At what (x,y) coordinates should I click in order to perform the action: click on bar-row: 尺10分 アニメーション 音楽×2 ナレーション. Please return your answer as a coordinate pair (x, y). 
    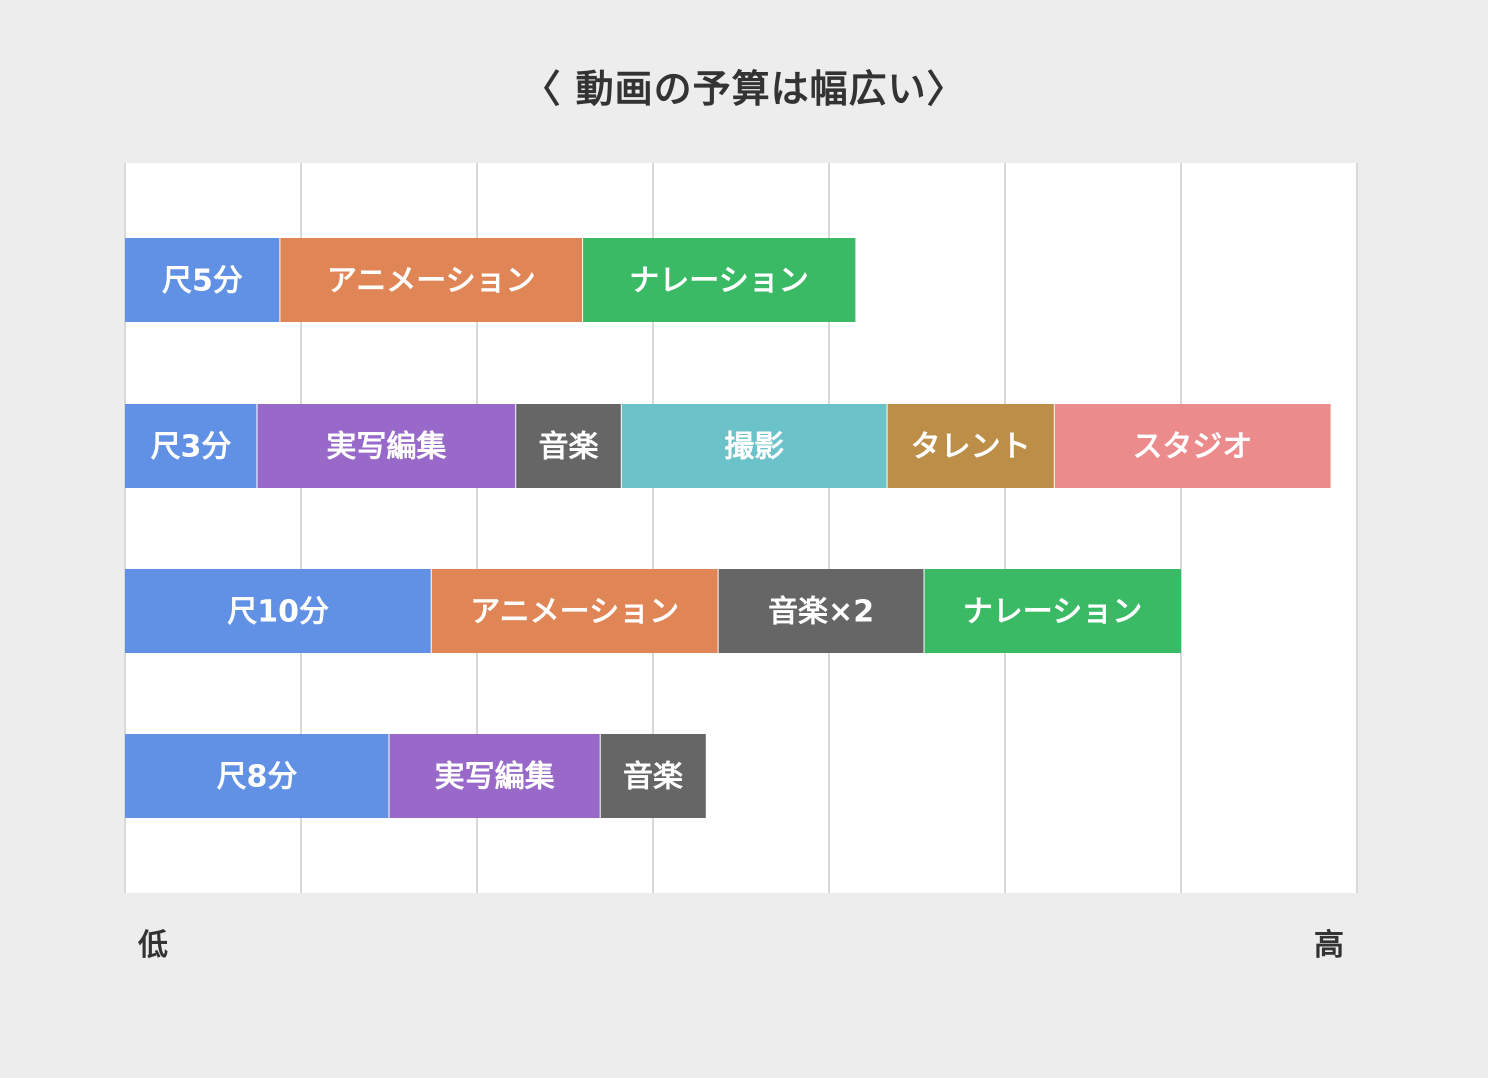
    Looking at the image, I should click on (653, 611).